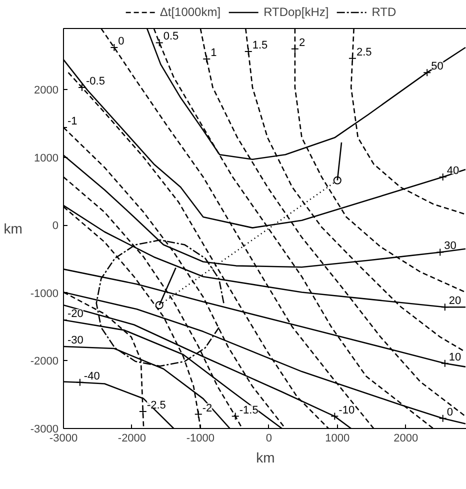  Describe the element at coordinates (95, 81) in the screenshot. I see `annotation: -0.5` at that location.